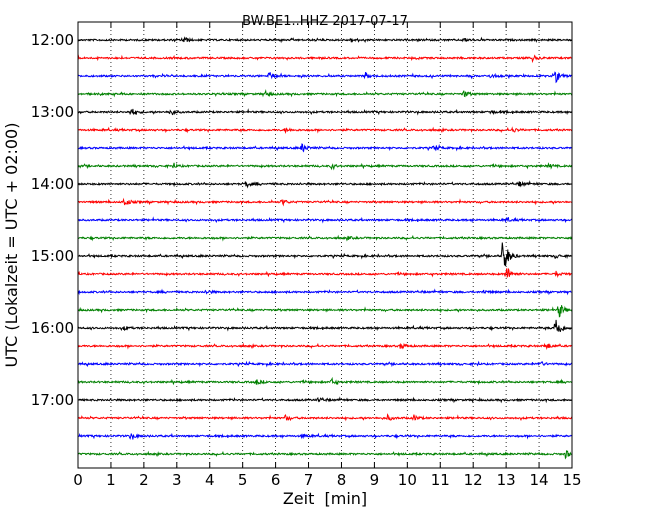 The image size is (650, 520). I want to click on x-tick-label: 6, so click(276, 480).